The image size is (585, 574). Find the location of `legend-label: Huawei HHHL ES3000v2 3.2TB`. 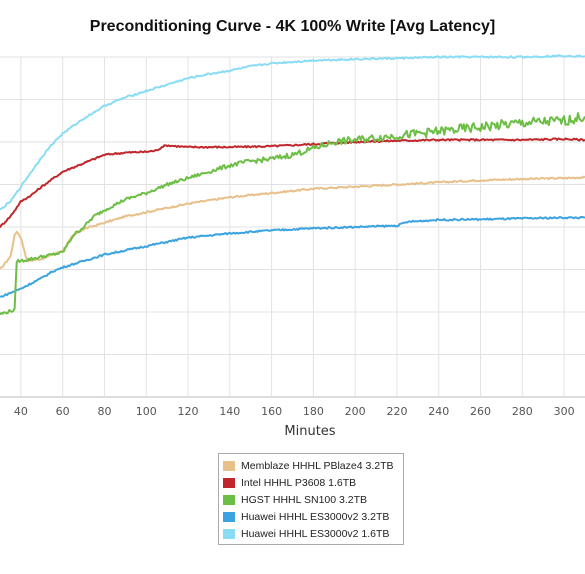

legend-label: Huawei HHHL ES3000v2 3.2TB is located at coordinates (315, 516).